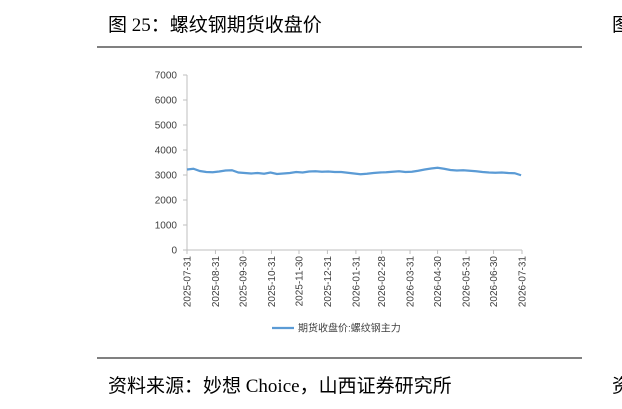 The width and height of the screenshot is (622, 409). I want to click on x-tick-label: 2026-03-31, so click(411, 282).